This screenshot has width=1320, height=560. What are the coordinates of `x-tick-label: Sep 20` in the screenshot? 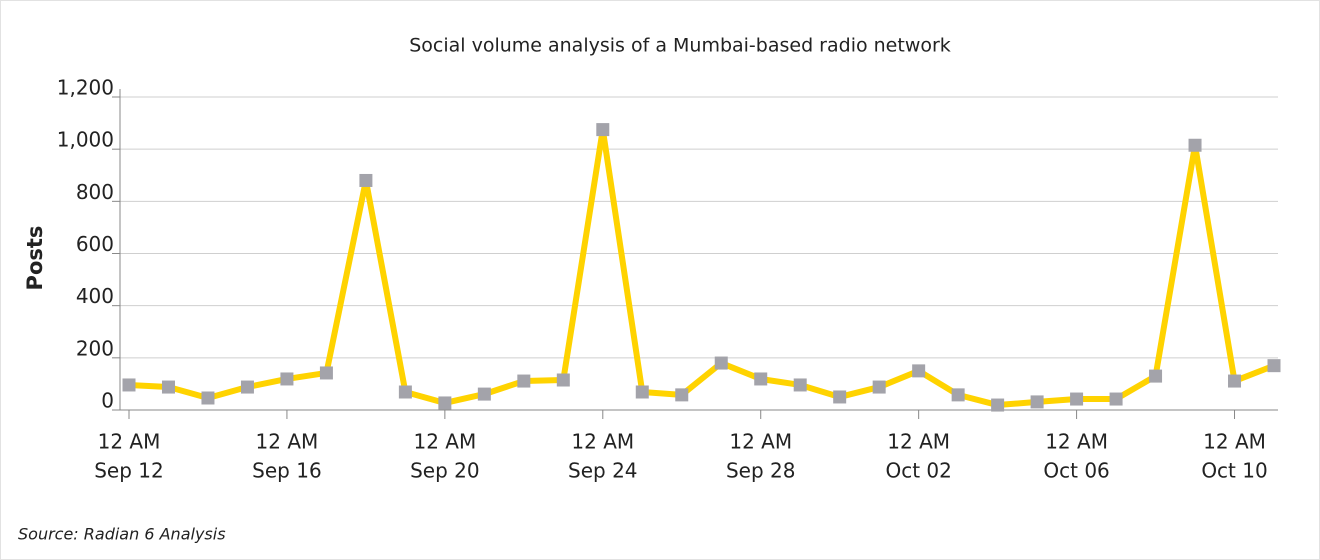 It's located at (445, 471).